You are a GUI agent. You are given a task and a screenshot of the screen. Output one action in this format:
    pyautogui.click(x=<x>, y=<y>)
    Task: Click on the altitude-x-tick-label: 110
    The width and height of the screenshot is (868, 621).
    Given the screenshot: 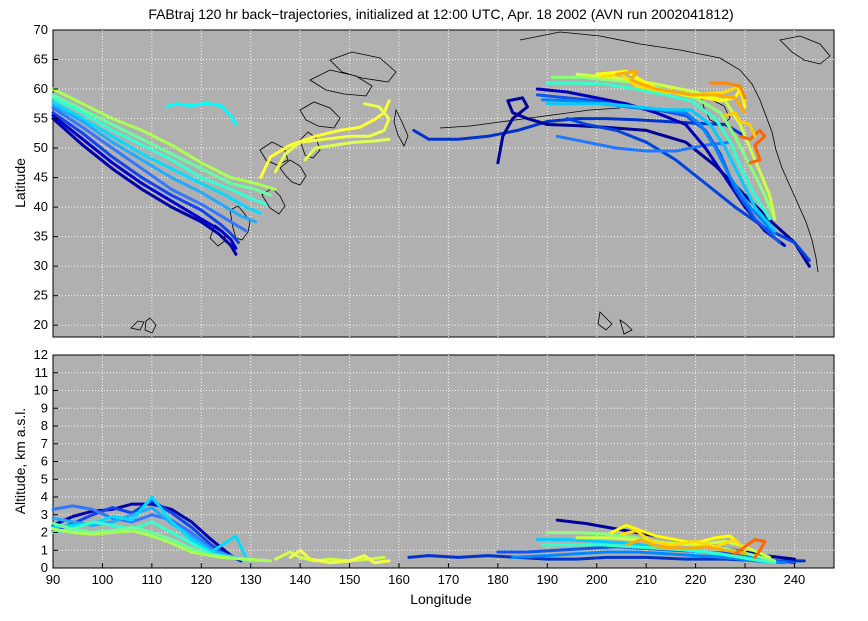 What is the action you would take?
    pyautogui.click(x=151, y=579)
    